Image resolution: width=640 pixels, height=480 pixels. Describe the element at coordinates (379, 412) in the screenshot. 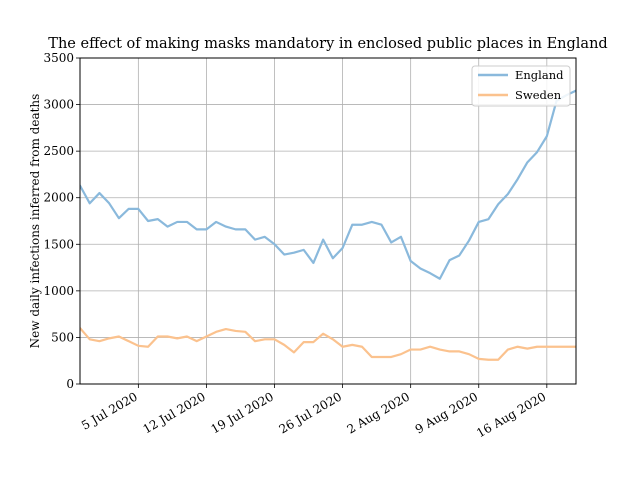

I see `x-tick-label: 2 Aug 2020` at that location.